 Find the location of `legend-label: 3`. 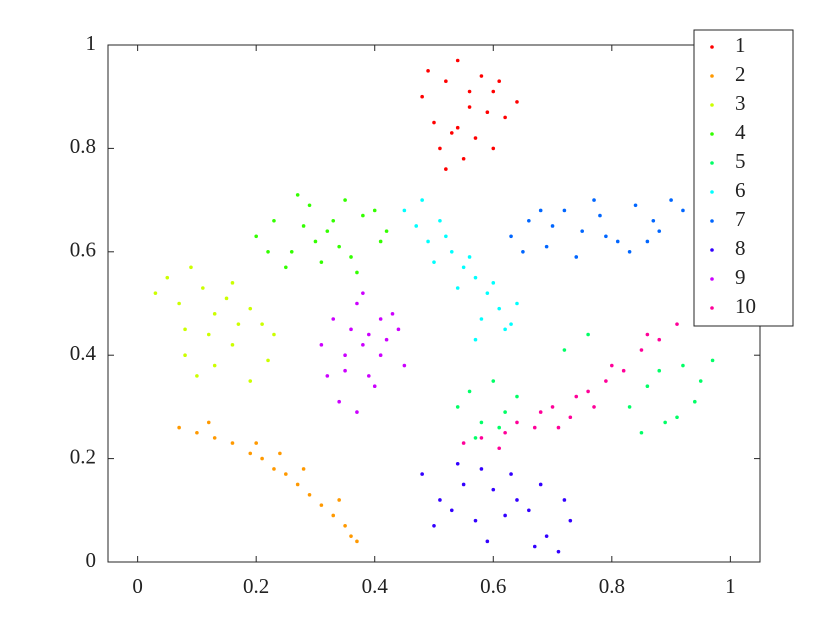

legend-label: 3 is located at coordinates (740, 103).